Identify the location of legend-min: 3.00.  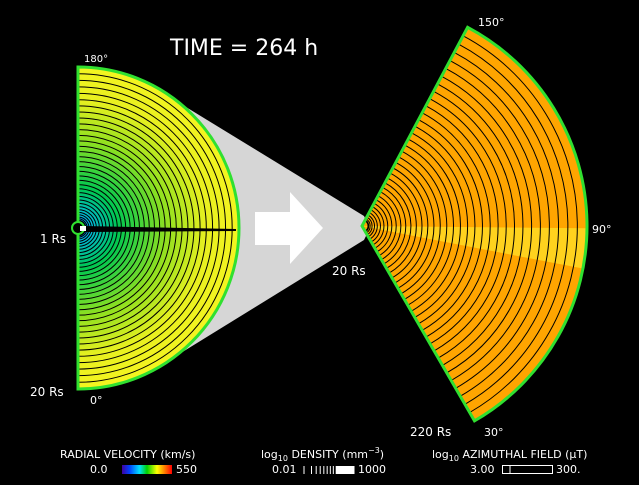
(482, 469).